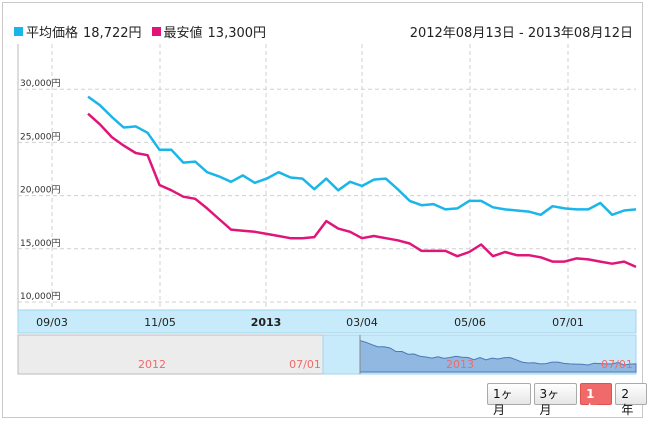  What do you see at coordinates (498, 356) in the screenshot?
I see `navigator-series` at bounding box center [498, 356].